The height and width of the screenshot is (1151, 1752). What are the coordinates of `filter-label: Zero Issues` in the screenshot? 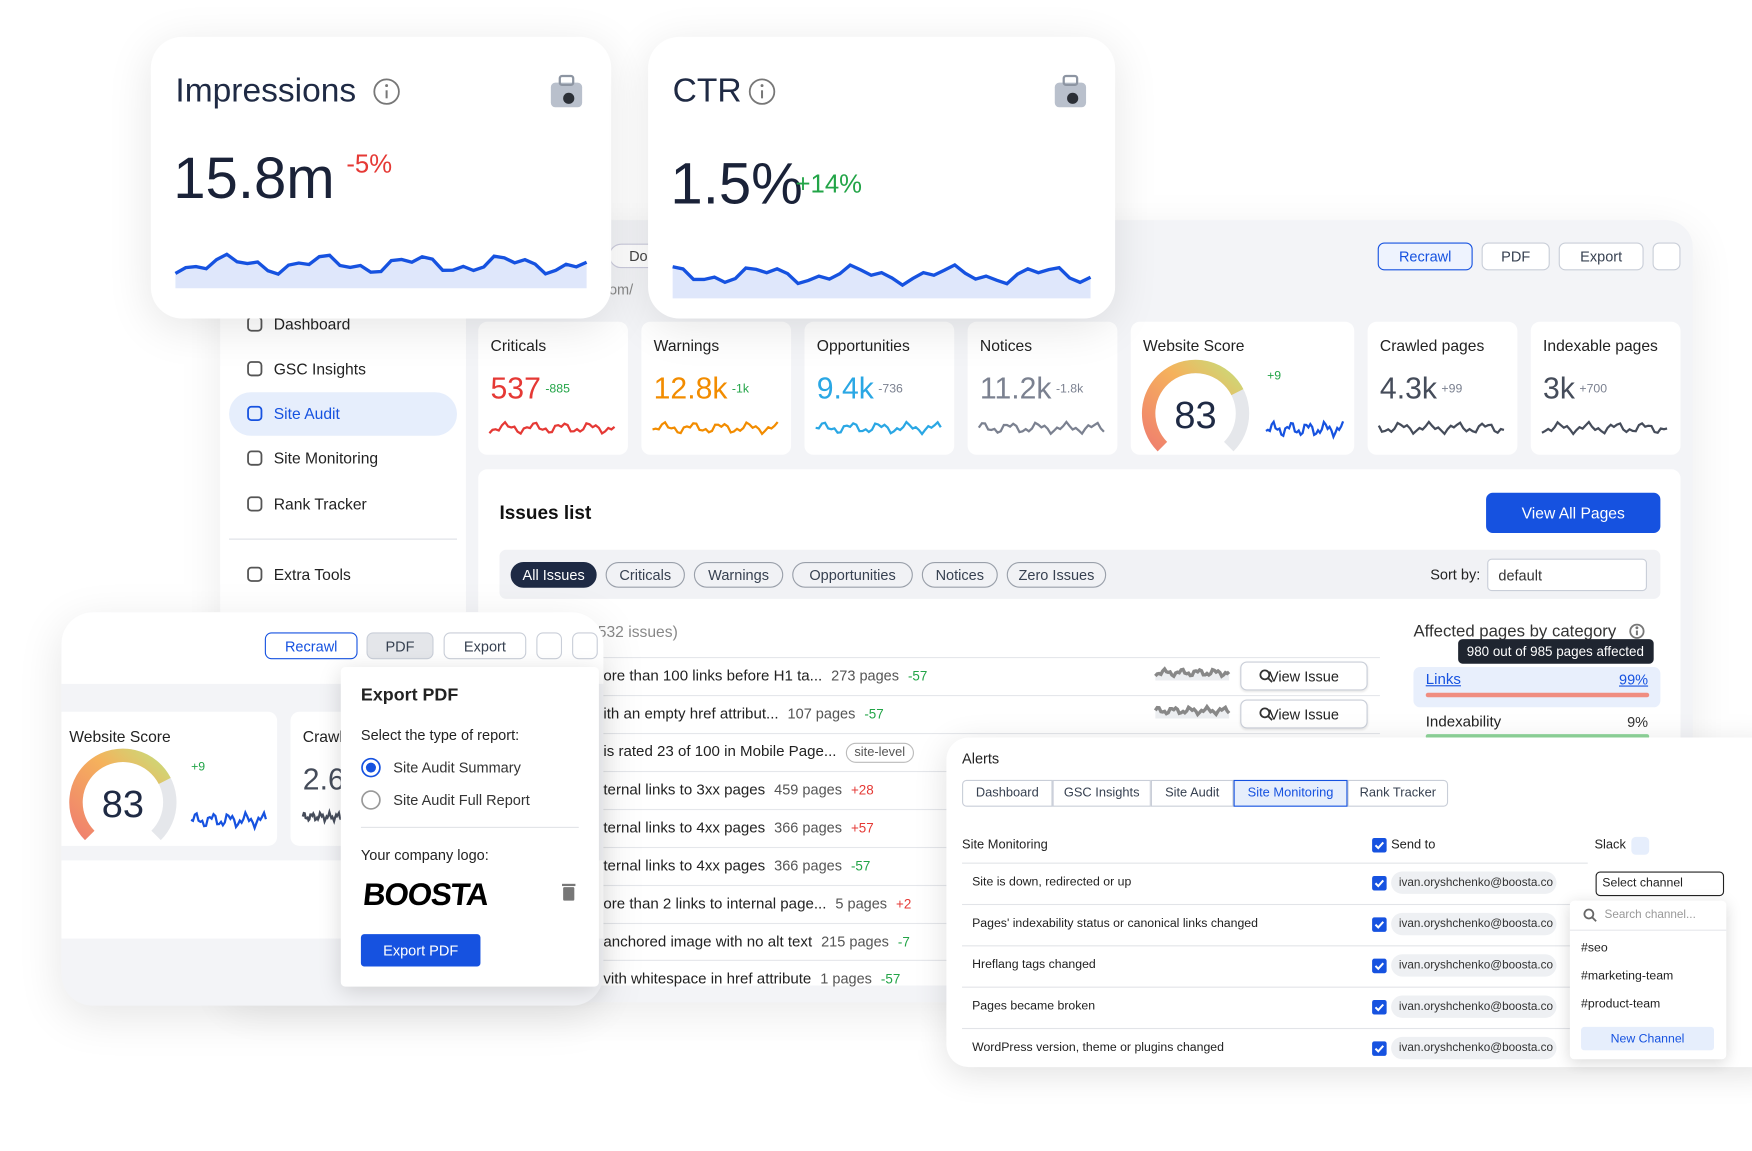 It's located at (1056, 575).